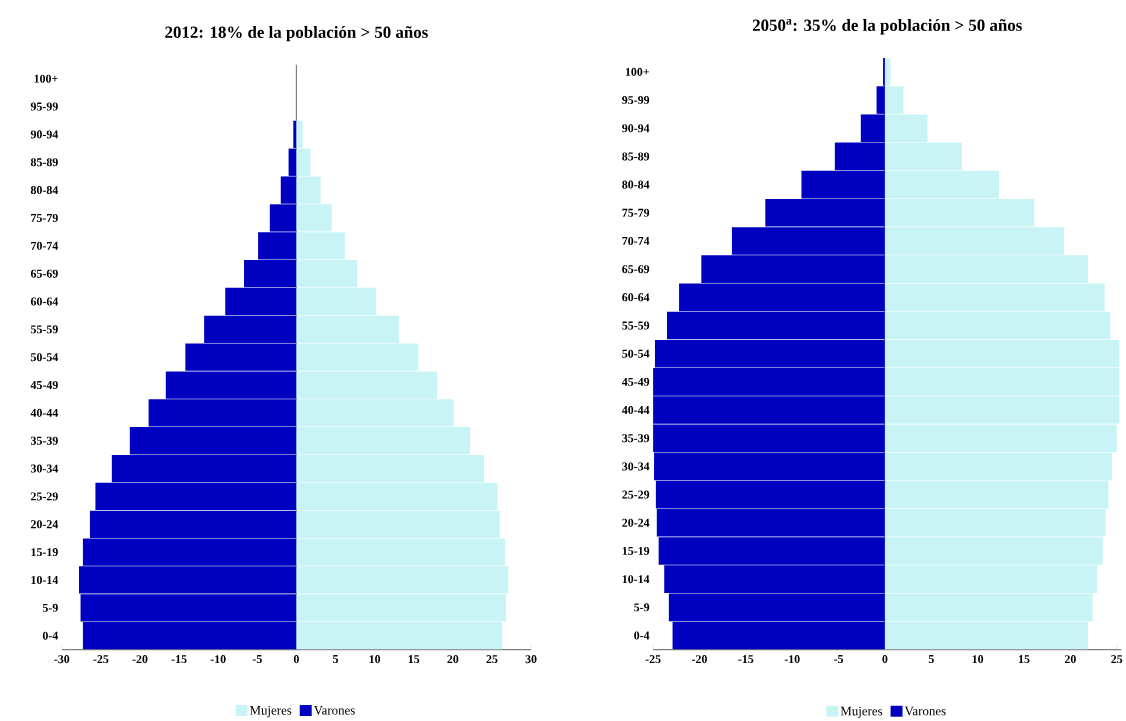  I want to click on x-tick-label: -30, so click(62, 659).